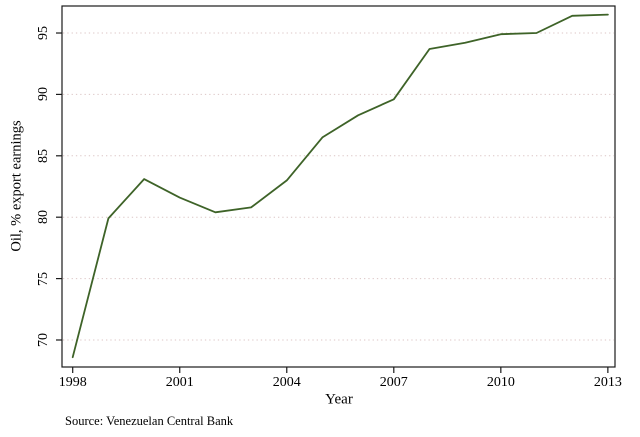 The width and height of the screenshot is (640, 437). Describe the element at coordinates (393, 382) in the screenshot. I see `x-tick-label-2007: 2007` at that location.